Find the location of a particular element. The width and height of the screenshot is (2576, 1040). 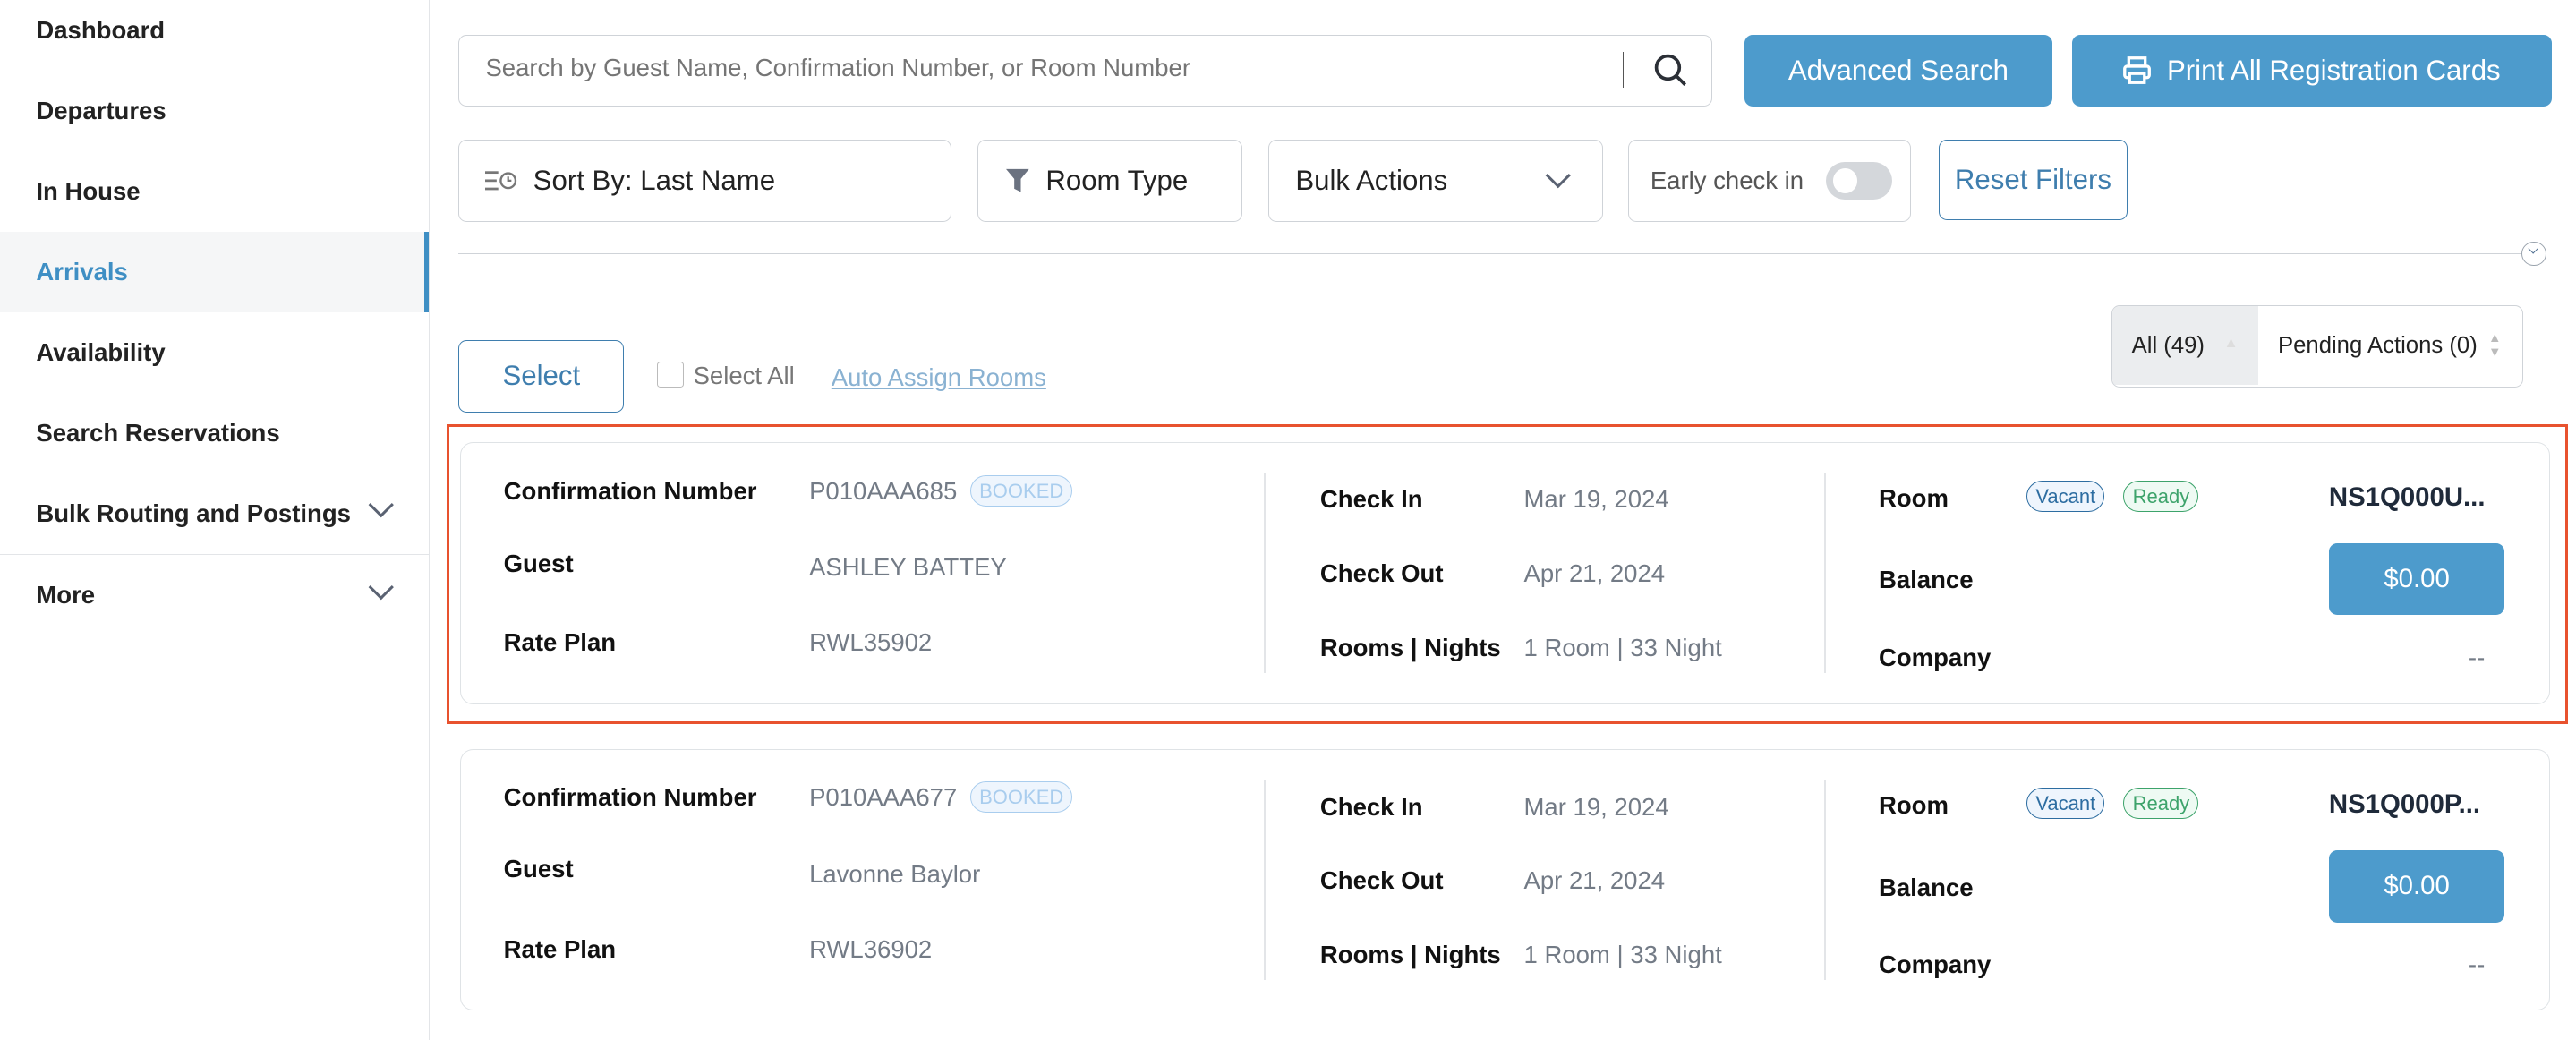

bulk-actions-dropdown: Bulk Actions is located at coordinates (1436, 181).